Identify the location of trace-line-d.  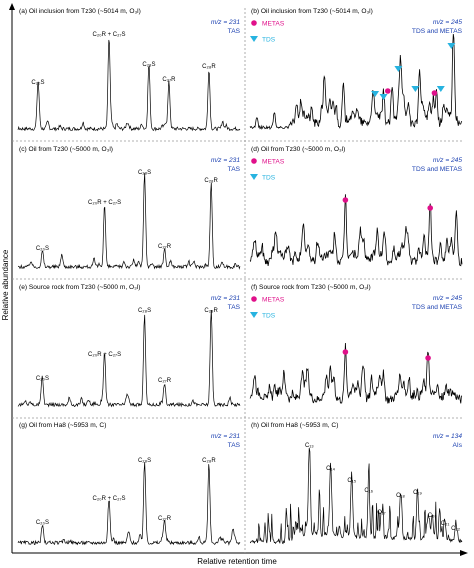
(356, 230).